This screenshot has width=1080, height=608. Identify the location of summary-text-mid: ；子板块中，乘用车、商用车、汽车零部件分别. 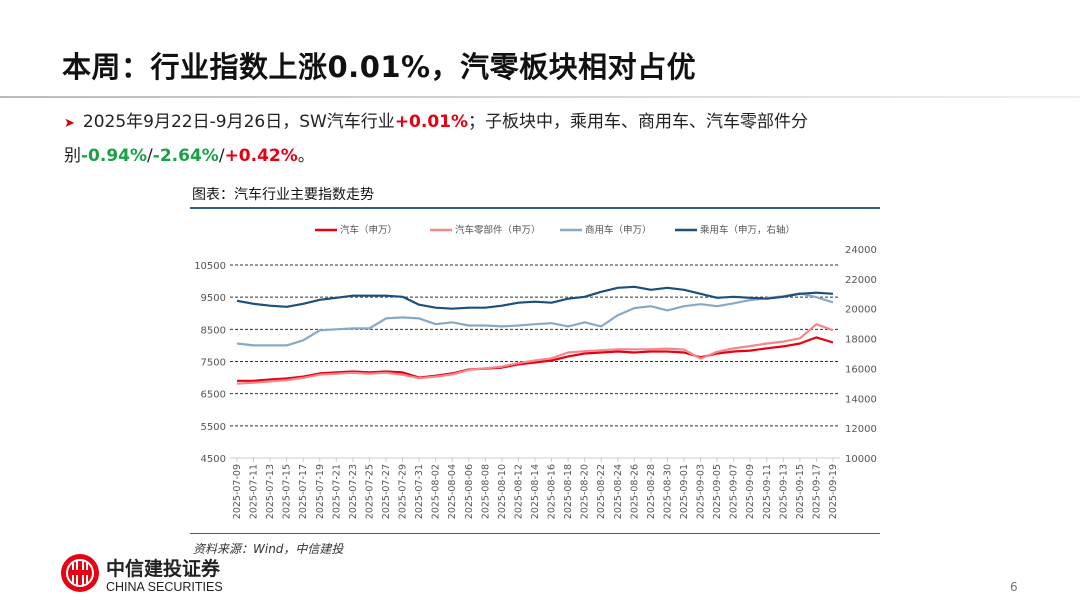
(436, 139).